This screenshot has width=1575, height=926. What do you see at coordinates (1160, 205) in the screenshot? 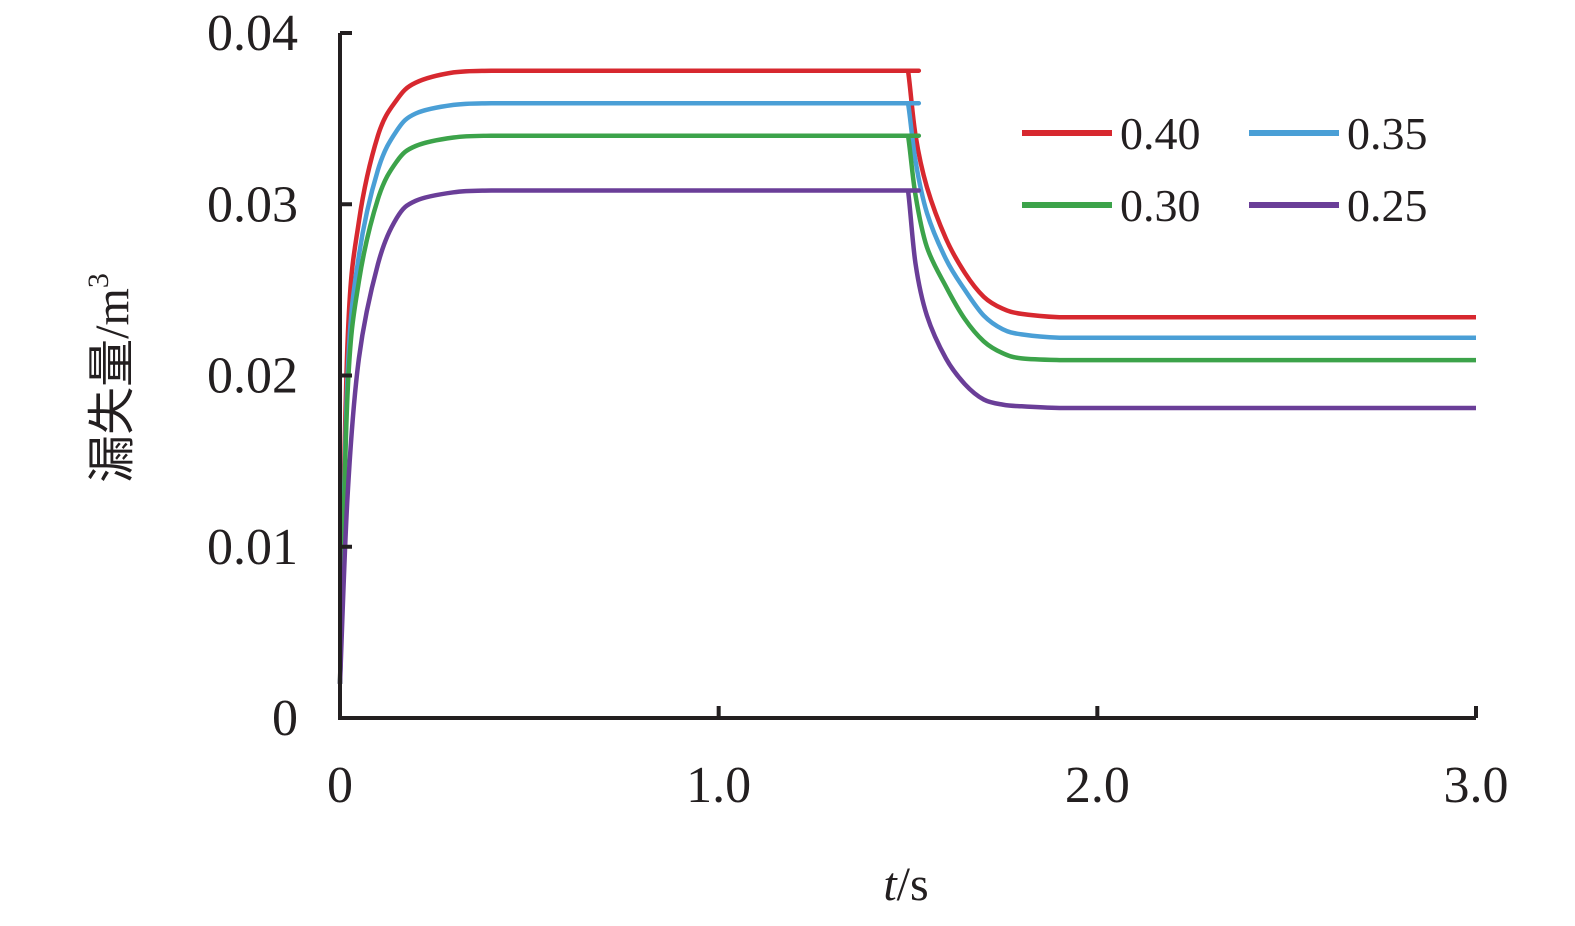
I see `legend-label-2: 0.30` at bounding box center [1160, 205].